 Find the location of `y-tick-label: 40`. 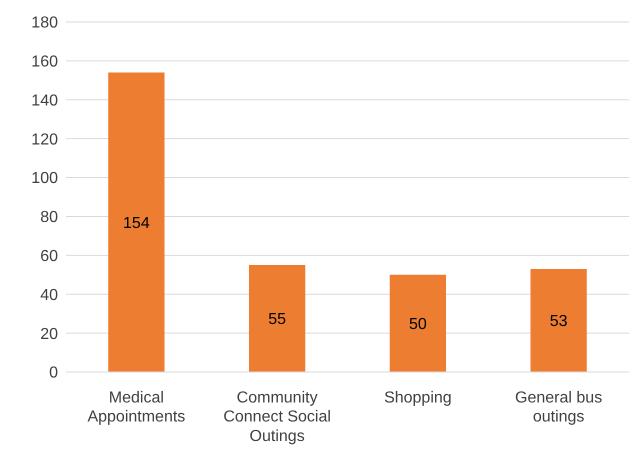

y-tick-label: 40 is located at coordinates (49, 295).